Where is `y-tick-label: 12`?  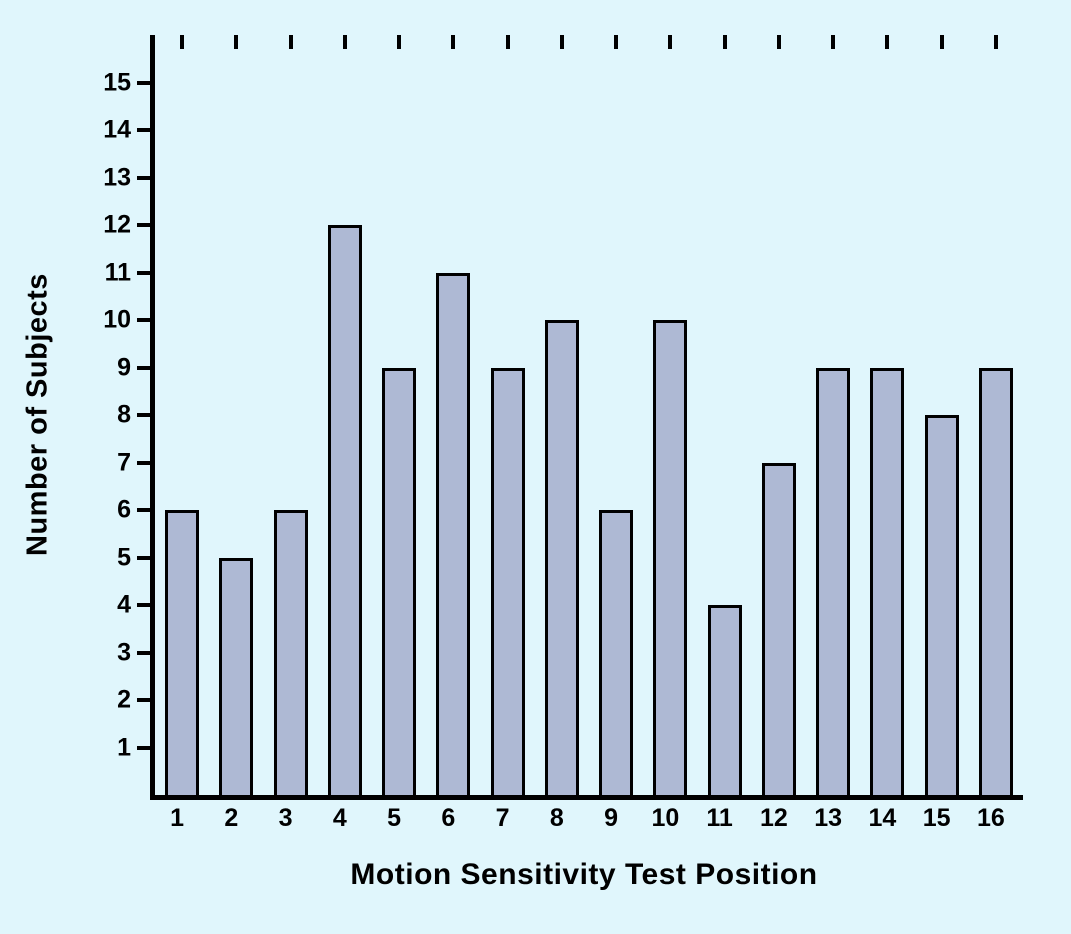
y-tick-label: 12 is located at coordinates (117, 224).